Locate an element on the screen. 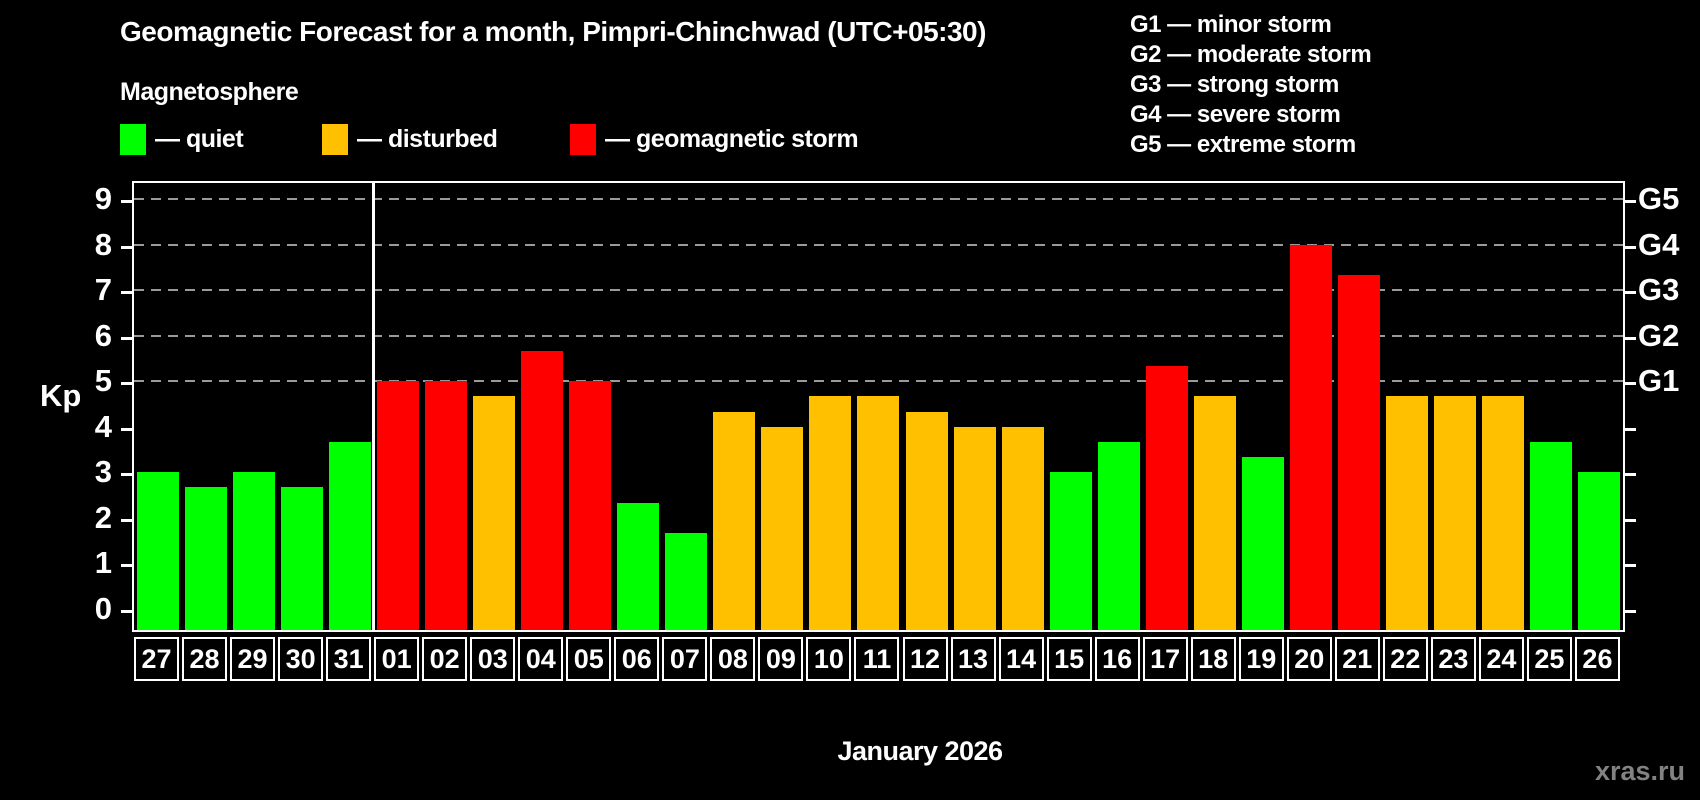 The width and height of the screenshot is (1700, 800). day-box-22: 22 is located at coordinates (1405, 659).